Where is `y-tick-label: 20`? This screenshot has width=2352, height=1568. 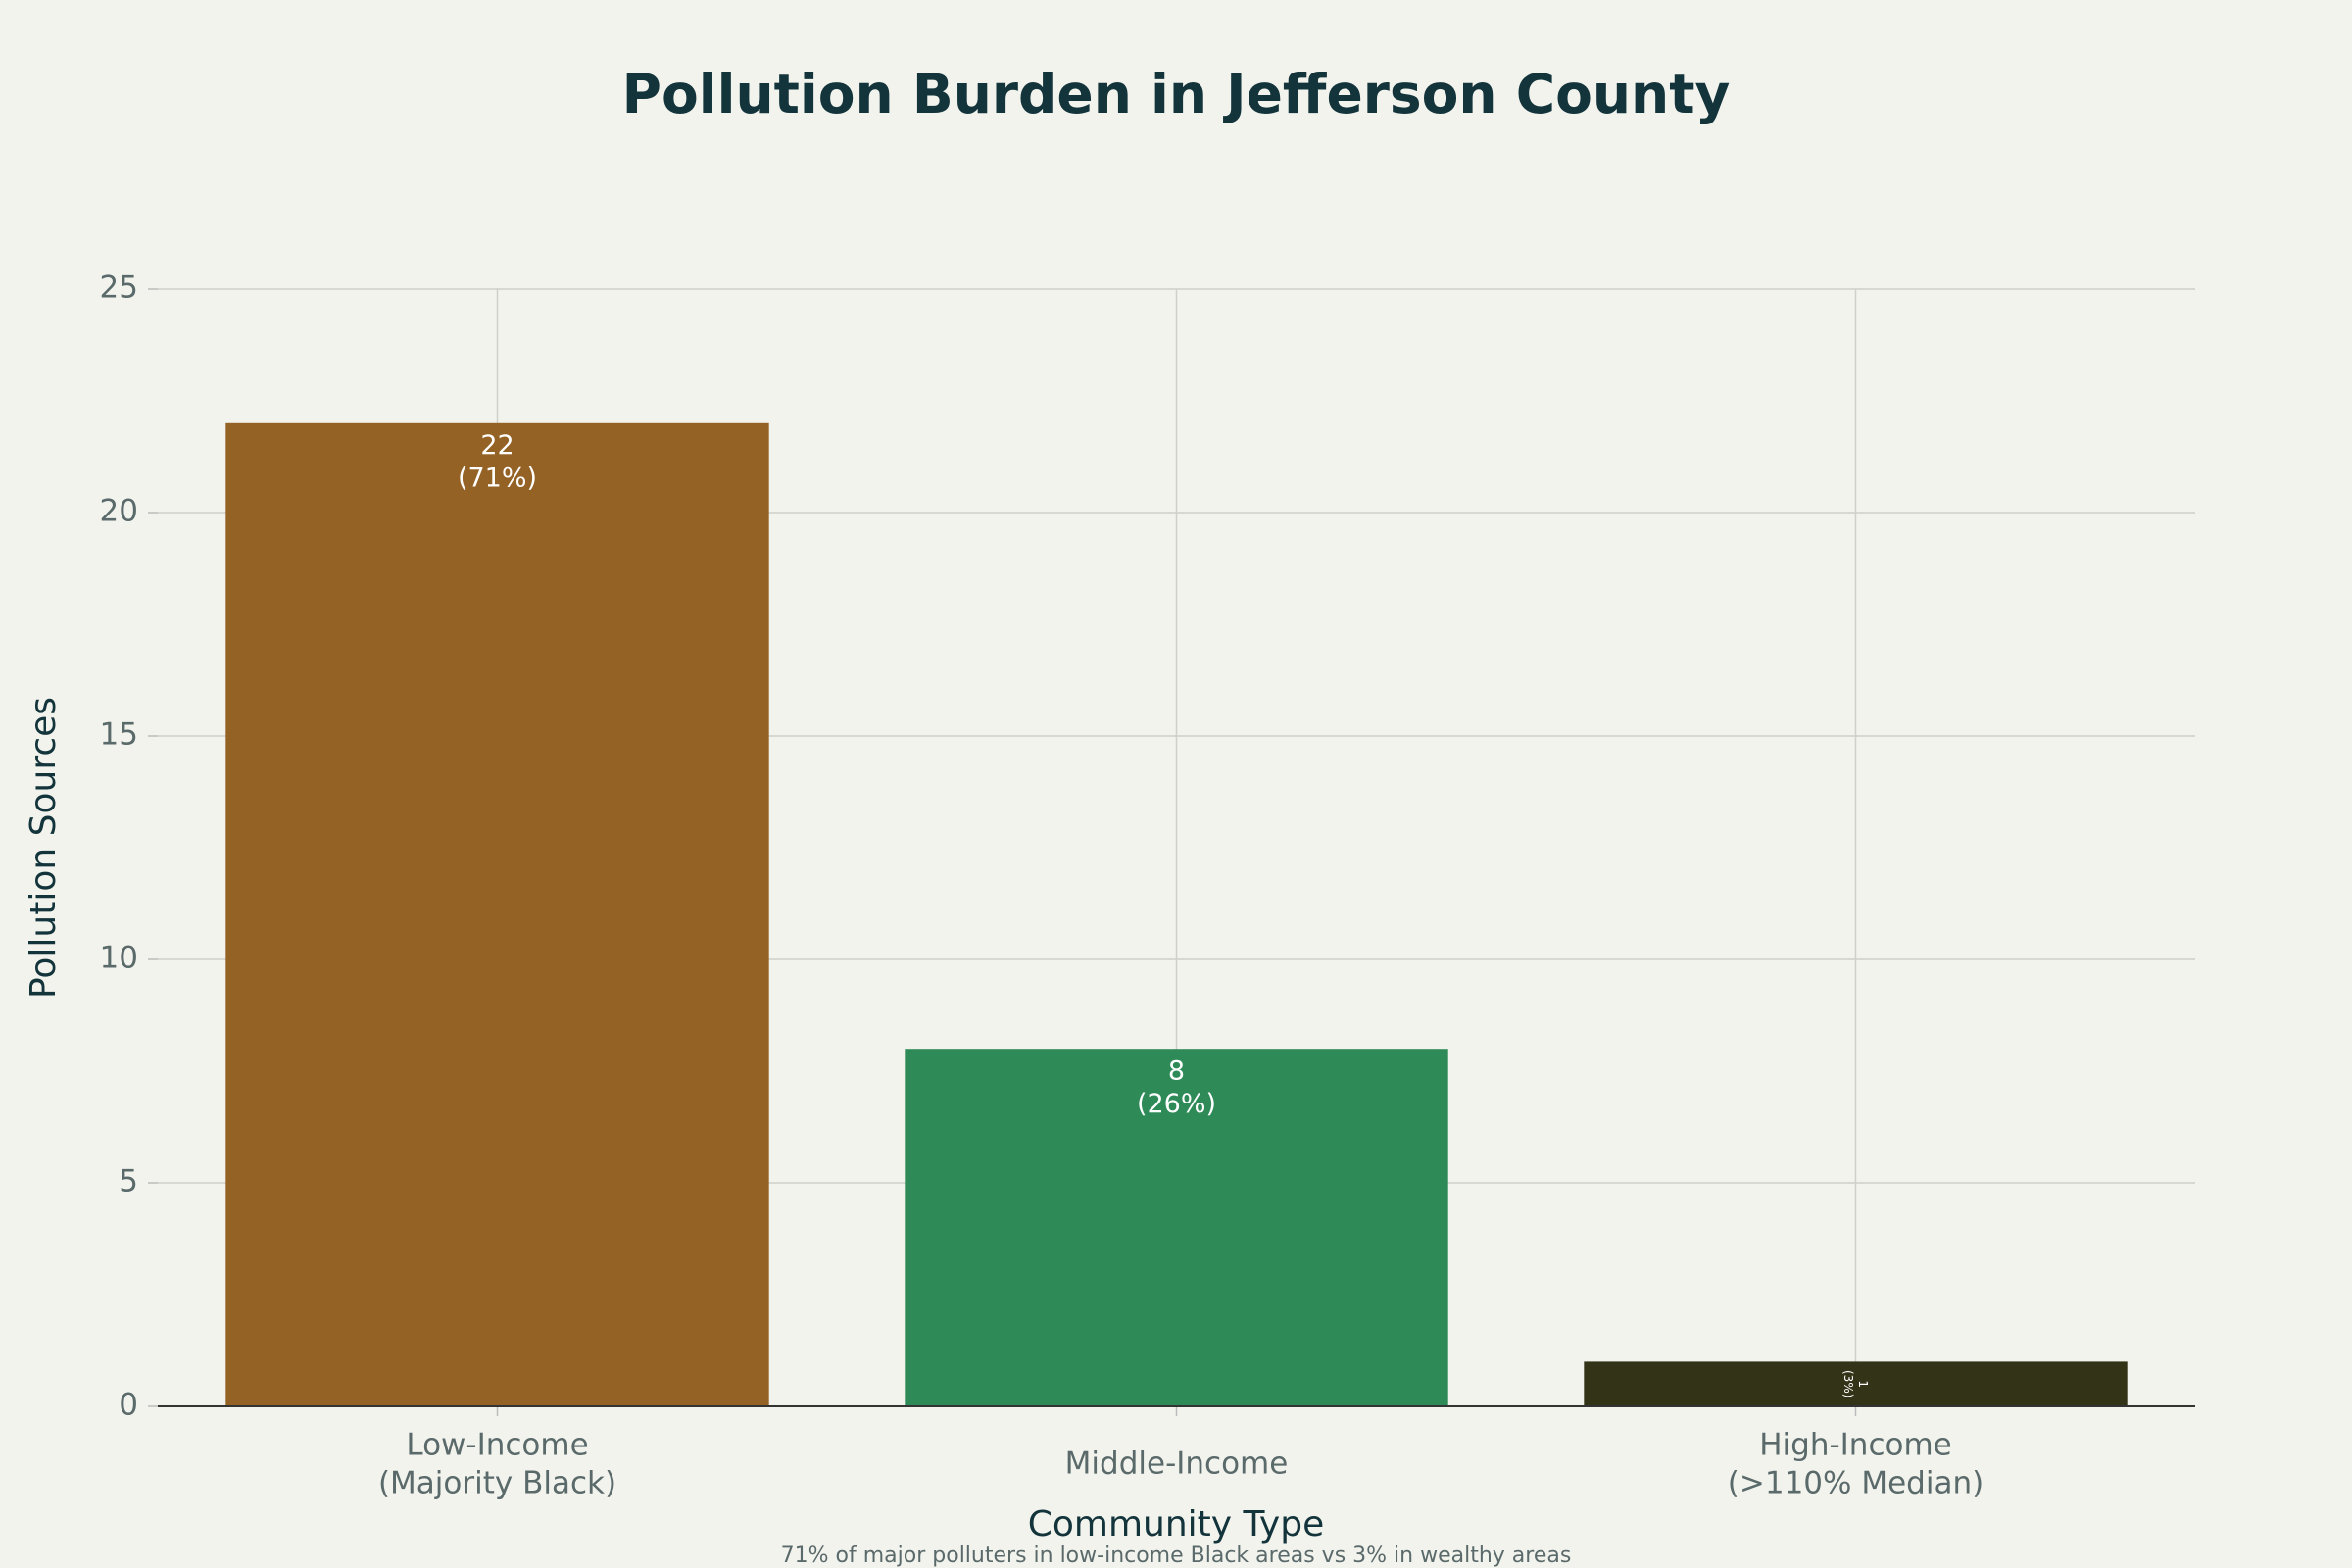 y-tick-label: 20 is located at coordinates (119, 511).